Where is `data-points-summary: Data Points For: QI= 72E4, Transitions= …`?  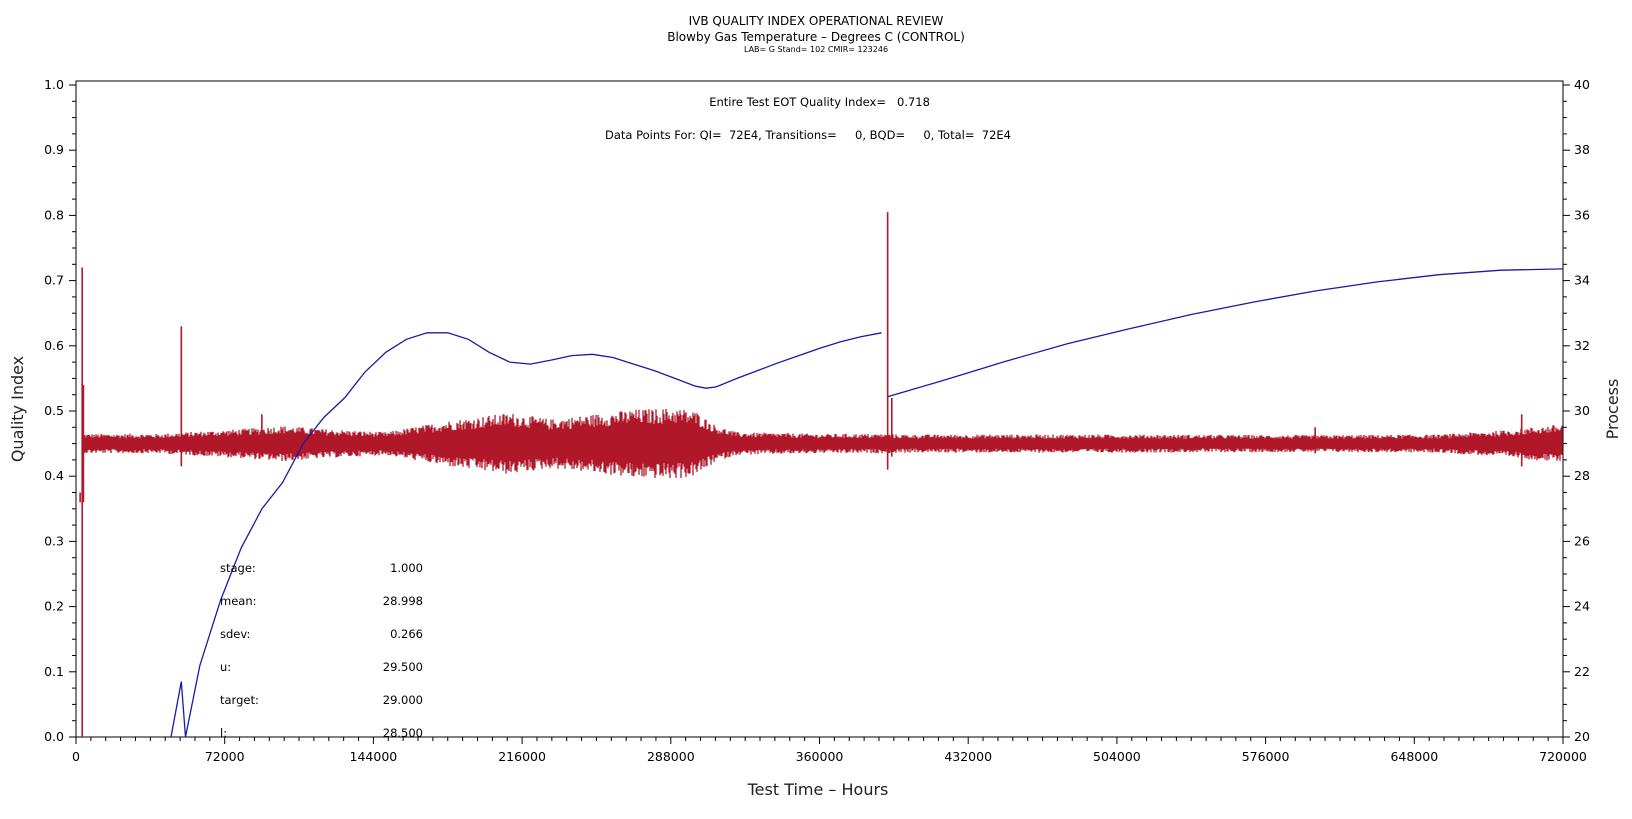 data-points-summary: Data Points For: QI= 72E4, Transitions= … is located at coordinates (808, 135).